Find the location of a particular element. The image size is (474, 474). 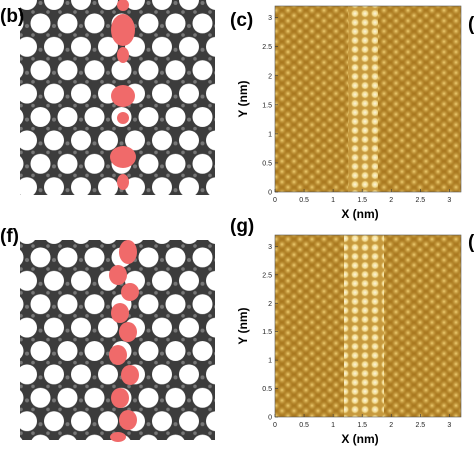

panel-label: (c) is located at coordinates (241, 20).